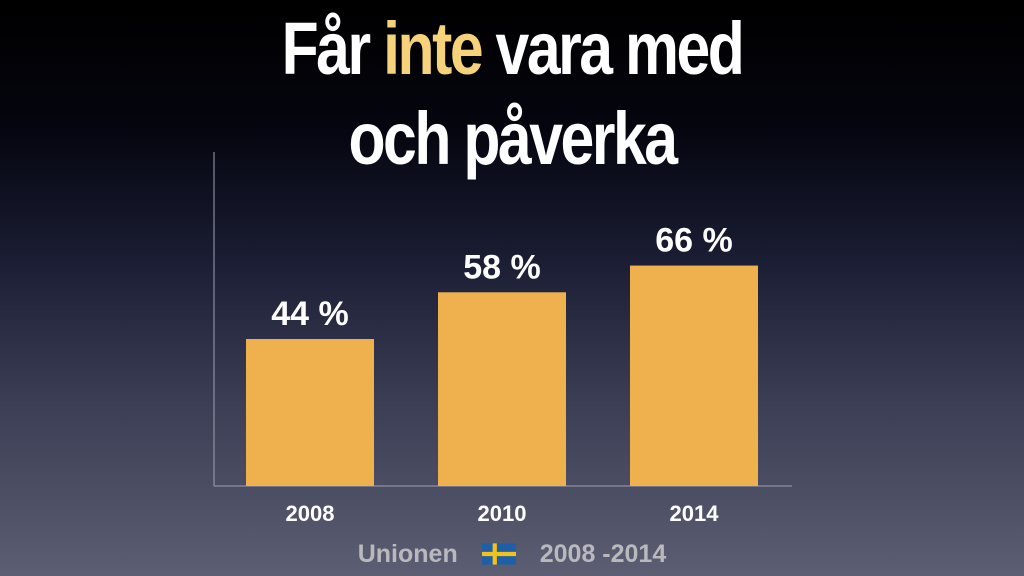 This screenshot has width=1024, height=576. Describe the element at coordinates (310, 513) in the screenshot. I see `x-tick-label-2008: 2008` at that location.